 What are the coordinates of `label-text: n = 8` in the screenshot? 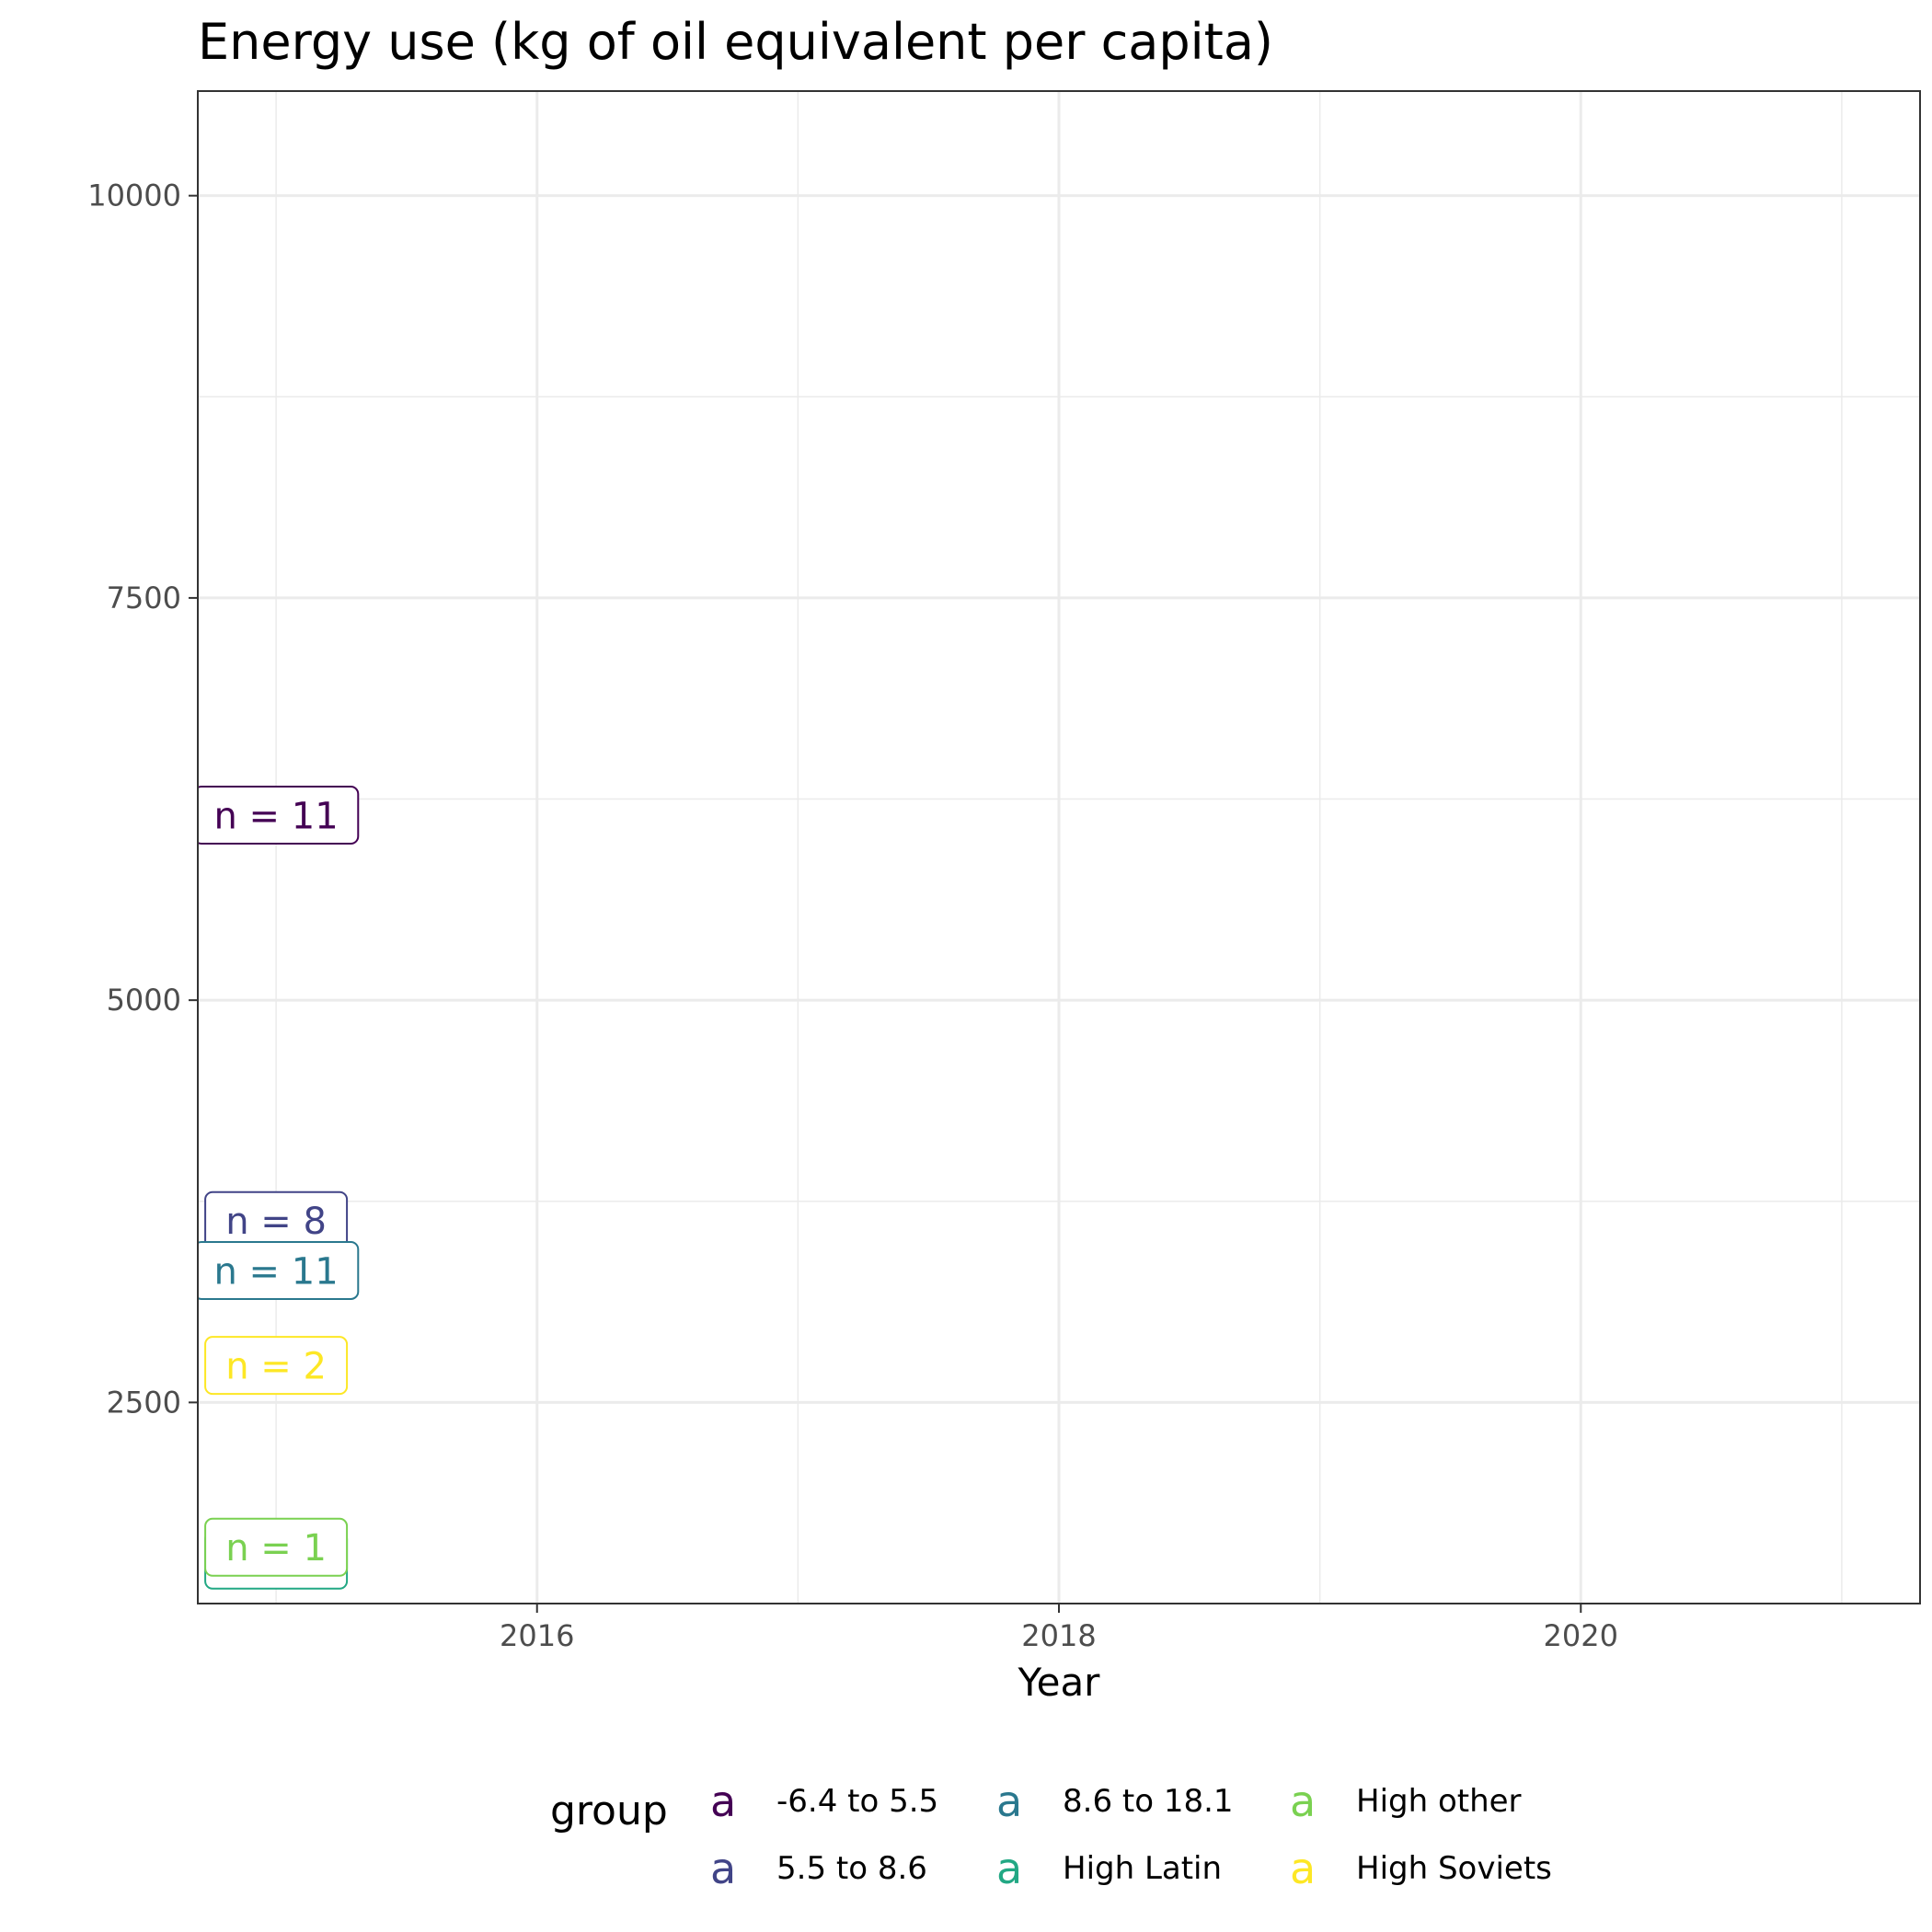 It's located at (276, 1222).